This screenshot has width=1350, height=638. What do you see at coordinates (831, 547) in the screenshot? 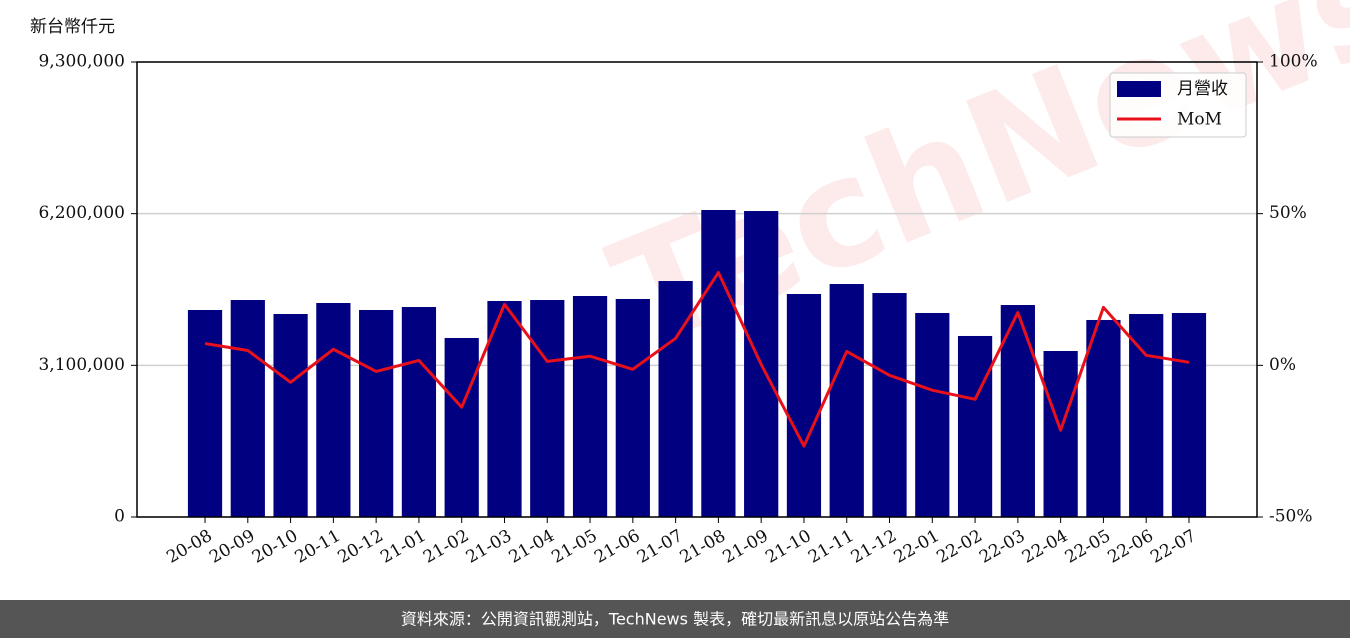
I see `x-tick-label: 21-11` at bounding box center [831, 547].